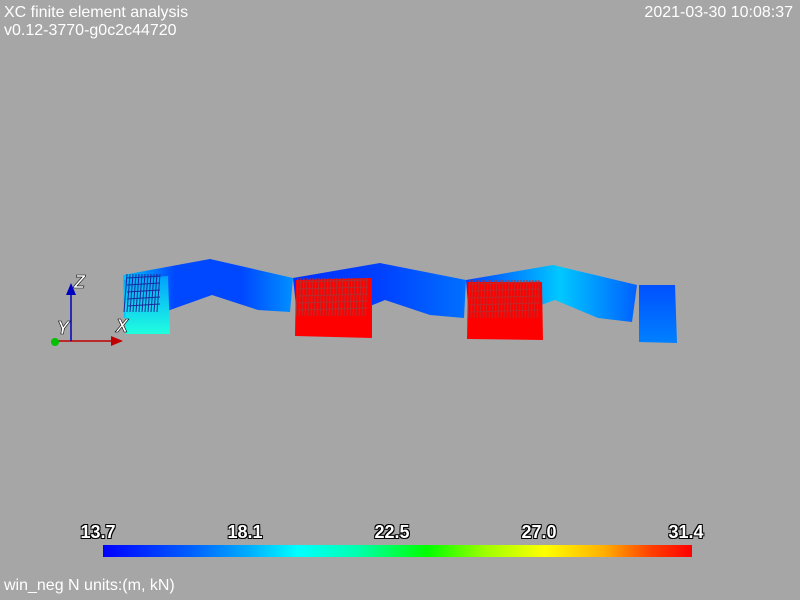  Describe the element at coordinates (539, 532) in the screenshot. I see `colorbar-tick-4: 27.0` at that location.